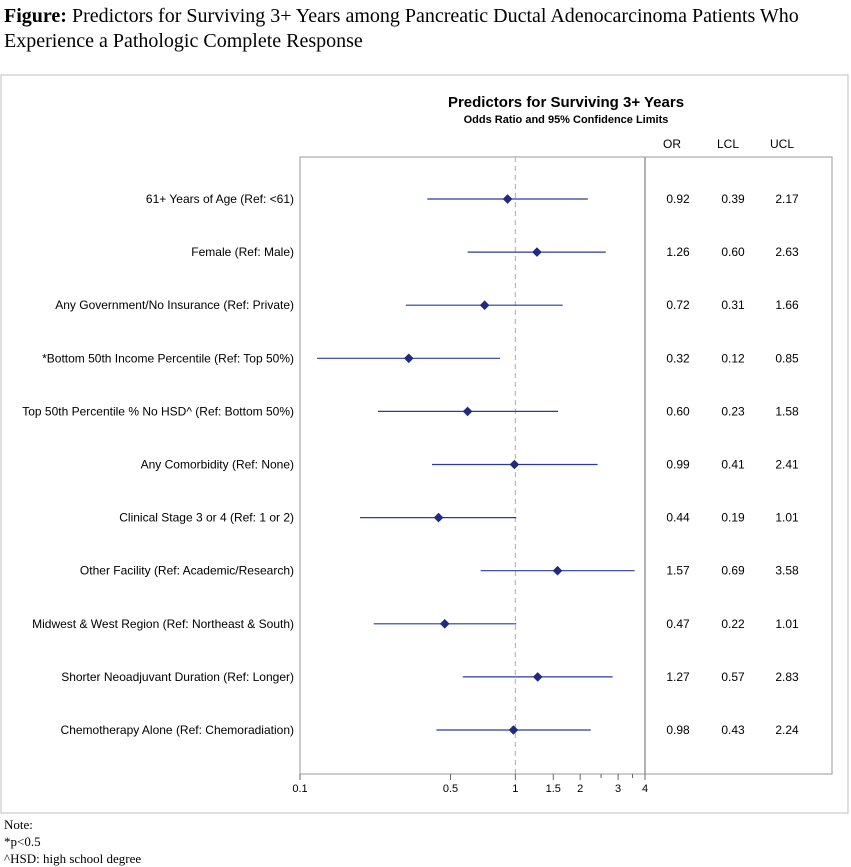 The width and height of the screenshot is (851, 867). Describe the element at coordinates (733, 358) in the screenshot. I see `lcl-value: 0.12` at that location.